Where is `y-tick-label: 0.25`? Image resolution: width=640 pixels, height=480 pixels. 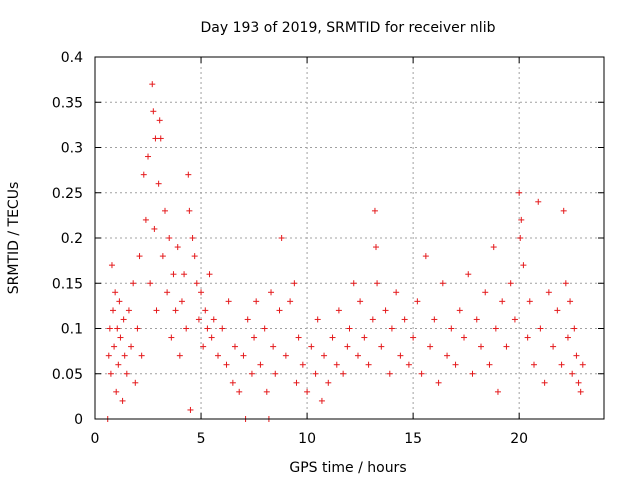
y-tick-label: 0.25 is located at coordinates (67, 194).